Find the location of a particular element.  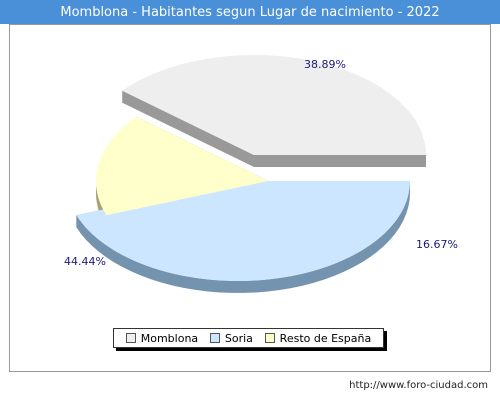

slice-label-momblona: 38.89% is located at coordinates (325, 64).